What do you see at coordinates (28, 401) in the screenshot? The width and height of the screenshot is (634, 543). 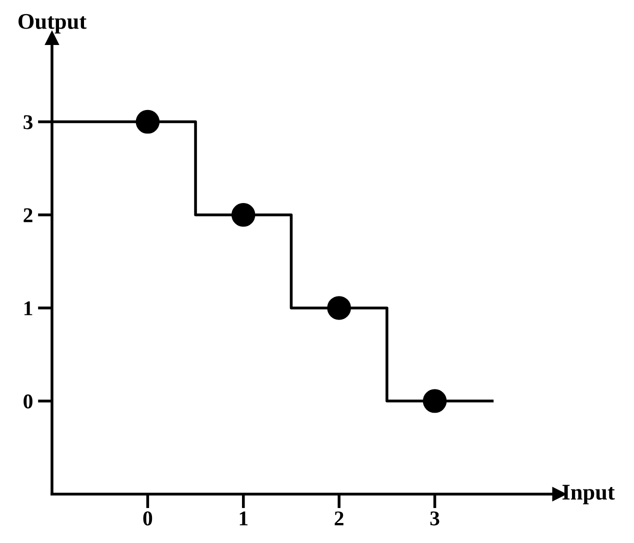 I see `y-tick-label: 0` at bounding box center [28, 401].